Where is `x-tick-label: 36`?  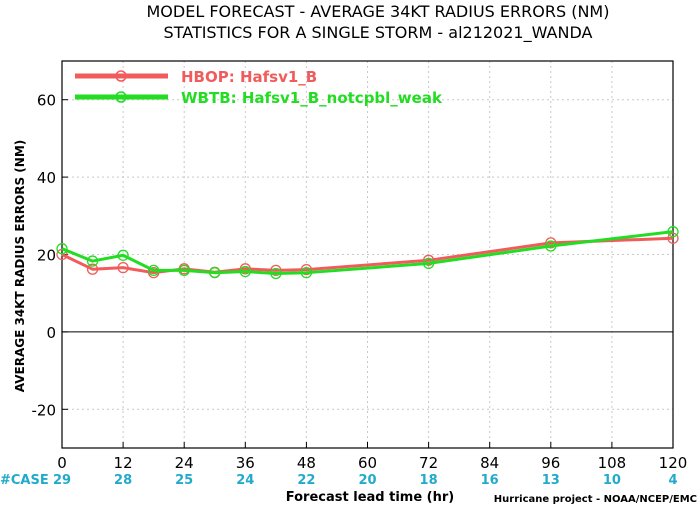 x-tick-label: 36 is located at coordinates (245, 463).